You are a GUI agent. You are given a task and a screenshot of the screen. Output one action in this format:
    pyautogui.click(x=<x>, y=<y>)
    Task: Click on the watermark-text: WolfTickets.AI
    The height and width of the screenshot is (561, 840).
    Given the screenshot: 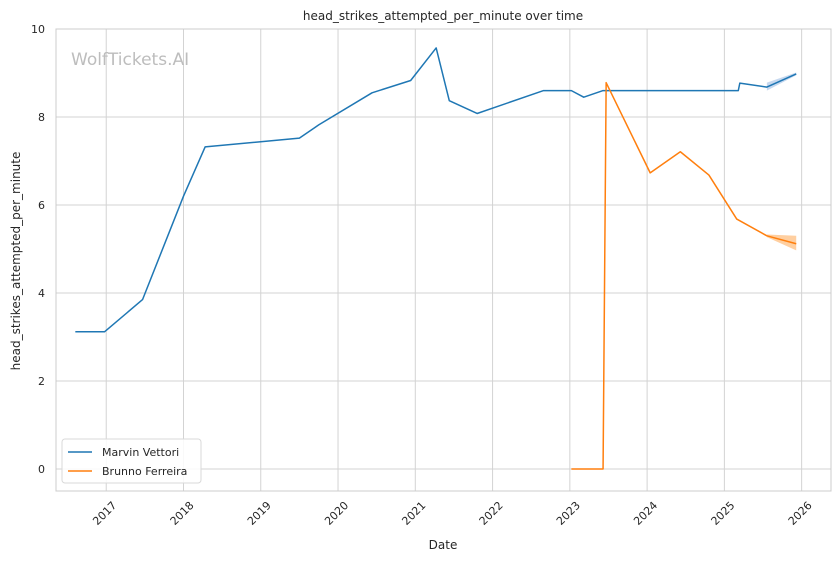 What is the action you would take?
    pyautogui.click(x=130, y=60)
    